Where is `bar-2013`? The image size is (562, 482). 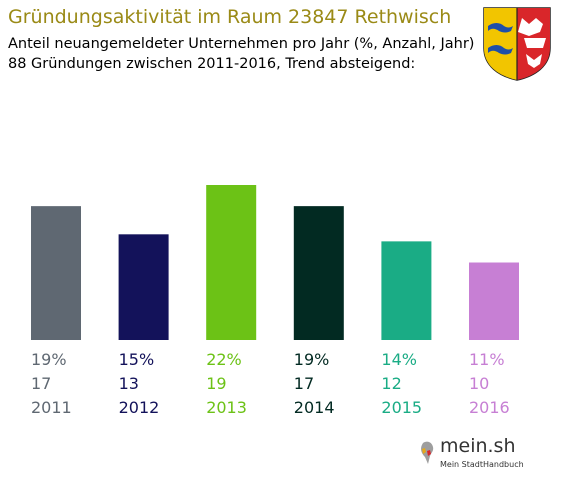
bar-2013 is located at coordinates (231, 262).